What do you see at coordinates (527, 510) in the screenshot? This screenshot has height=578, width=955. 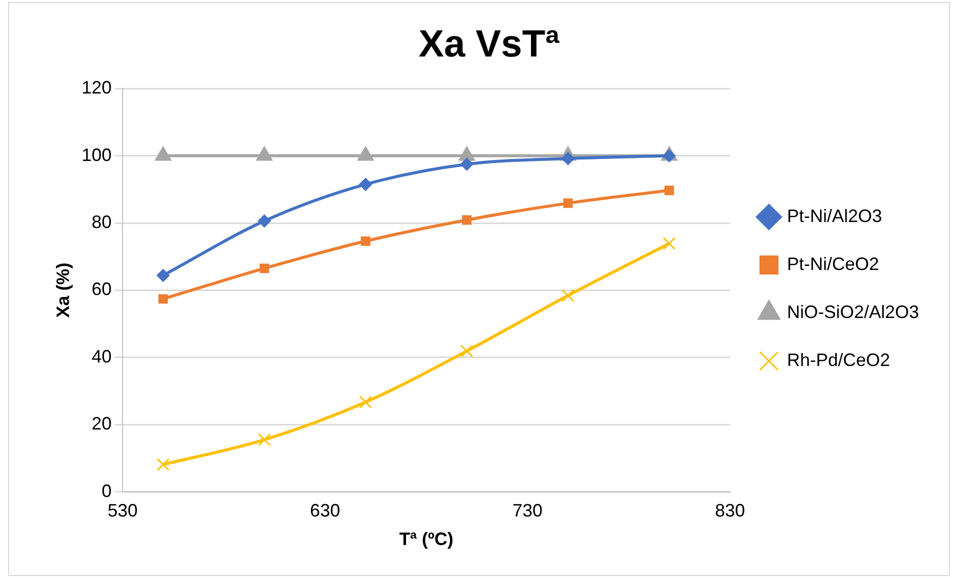 I see `x-tick-label: 730` at bounding box center [527, 510].